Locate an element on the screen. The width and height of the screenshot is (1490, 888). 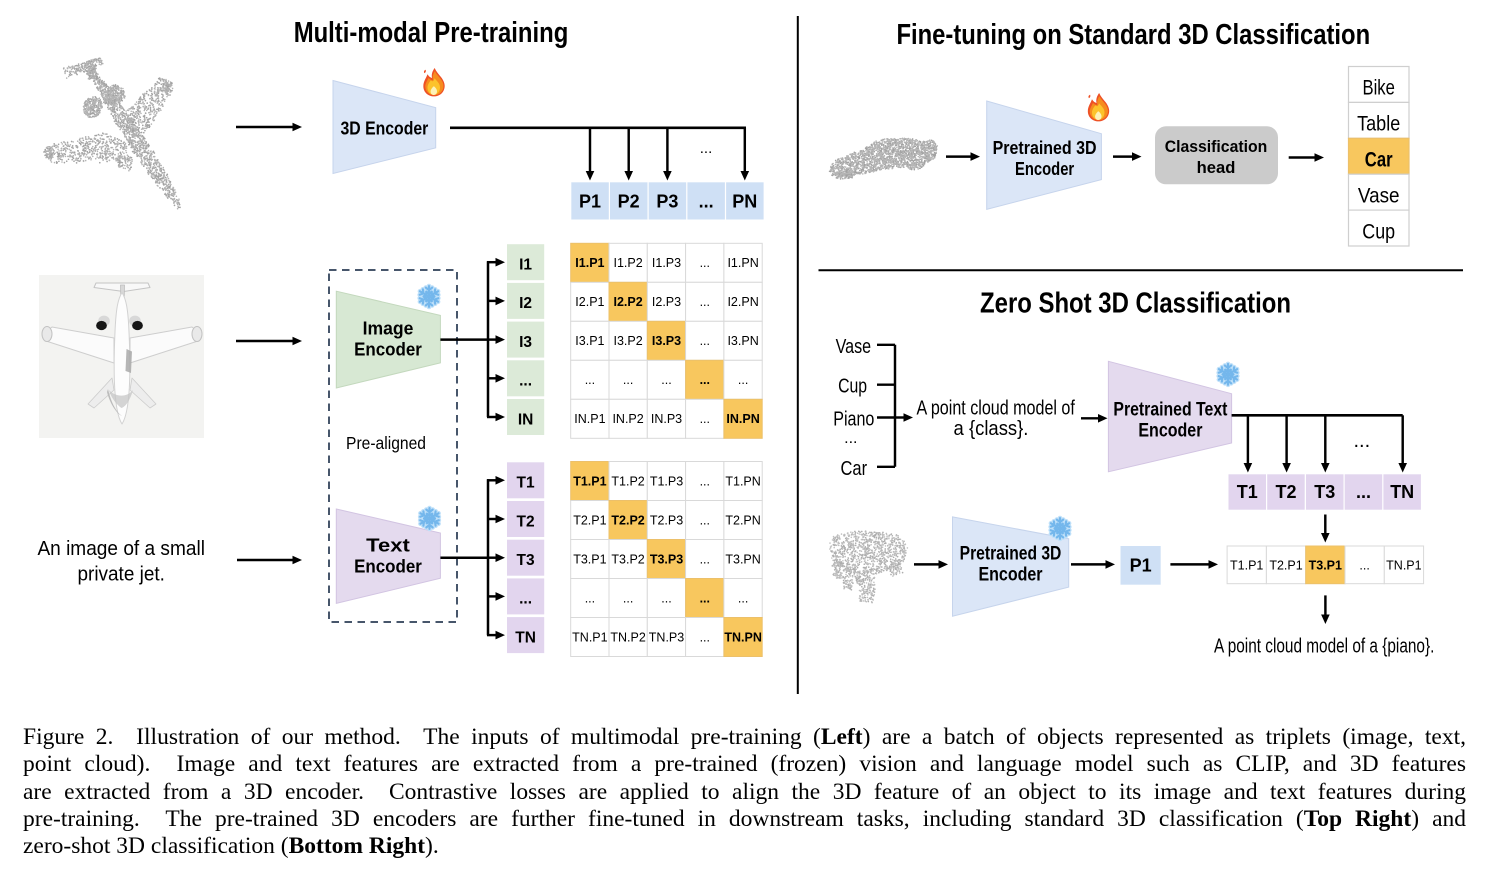
svg-text: a {class}. is located at coordinates (991, 428).